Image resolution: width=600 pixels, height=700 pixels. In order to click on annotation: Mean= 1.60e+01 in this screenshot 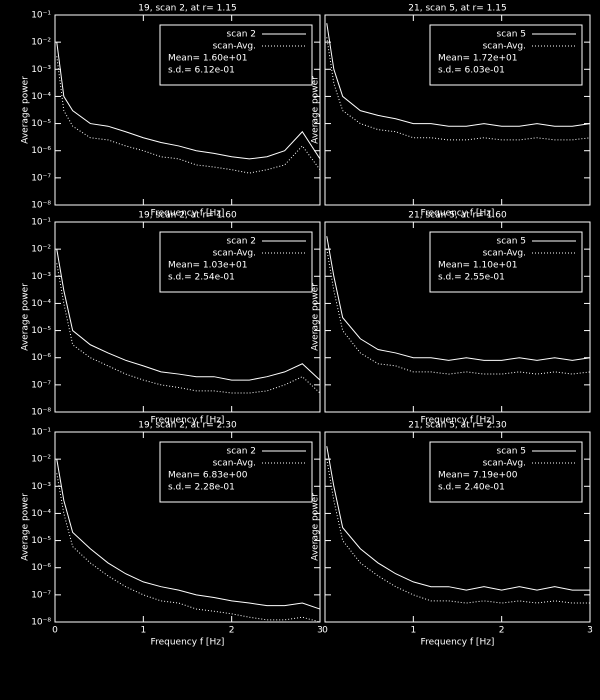, I will do `click(208, 59)`.